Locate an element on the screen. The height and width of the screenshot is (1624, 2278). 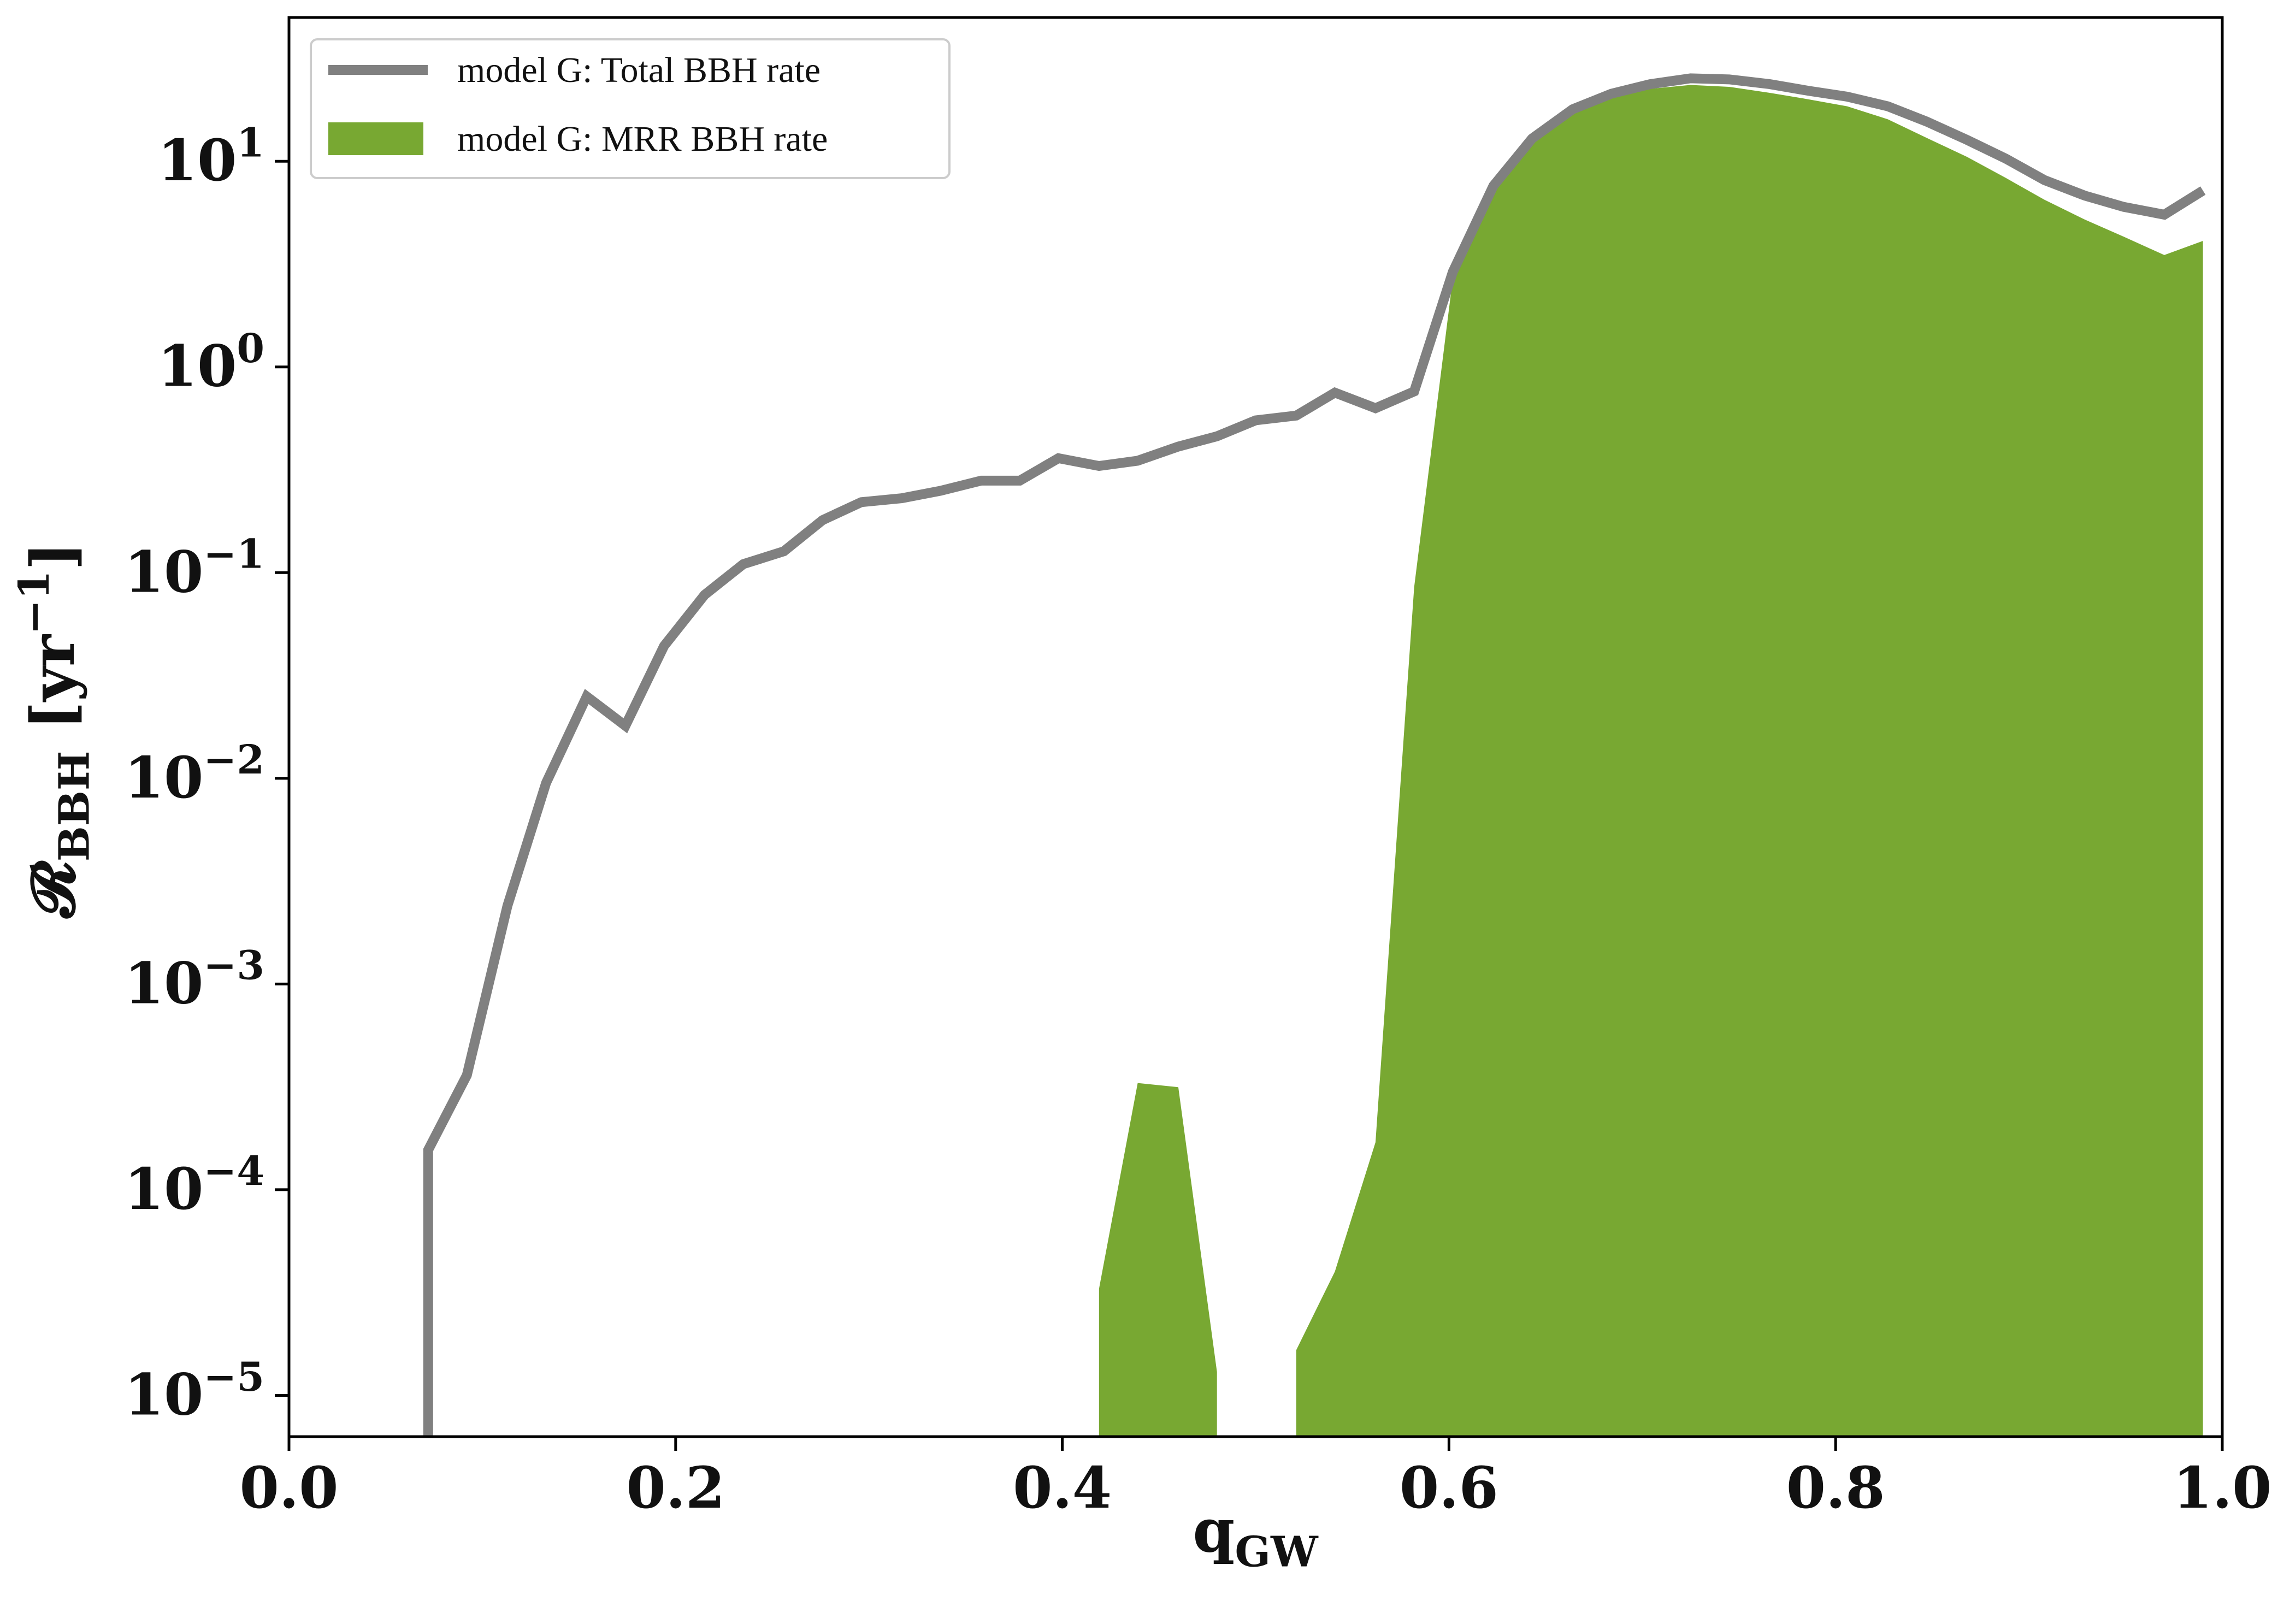
legend-label: model G: MRR BBH rate is located at coordinates (642, 139).